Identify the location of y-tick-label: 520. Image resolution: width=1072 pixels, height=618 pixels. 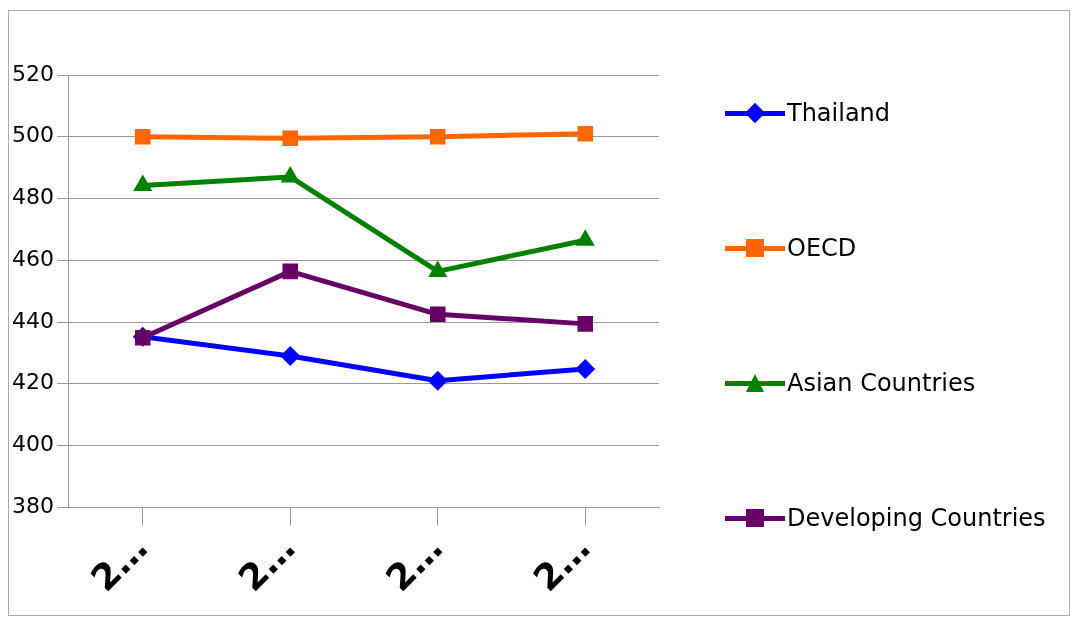
(32, 73).